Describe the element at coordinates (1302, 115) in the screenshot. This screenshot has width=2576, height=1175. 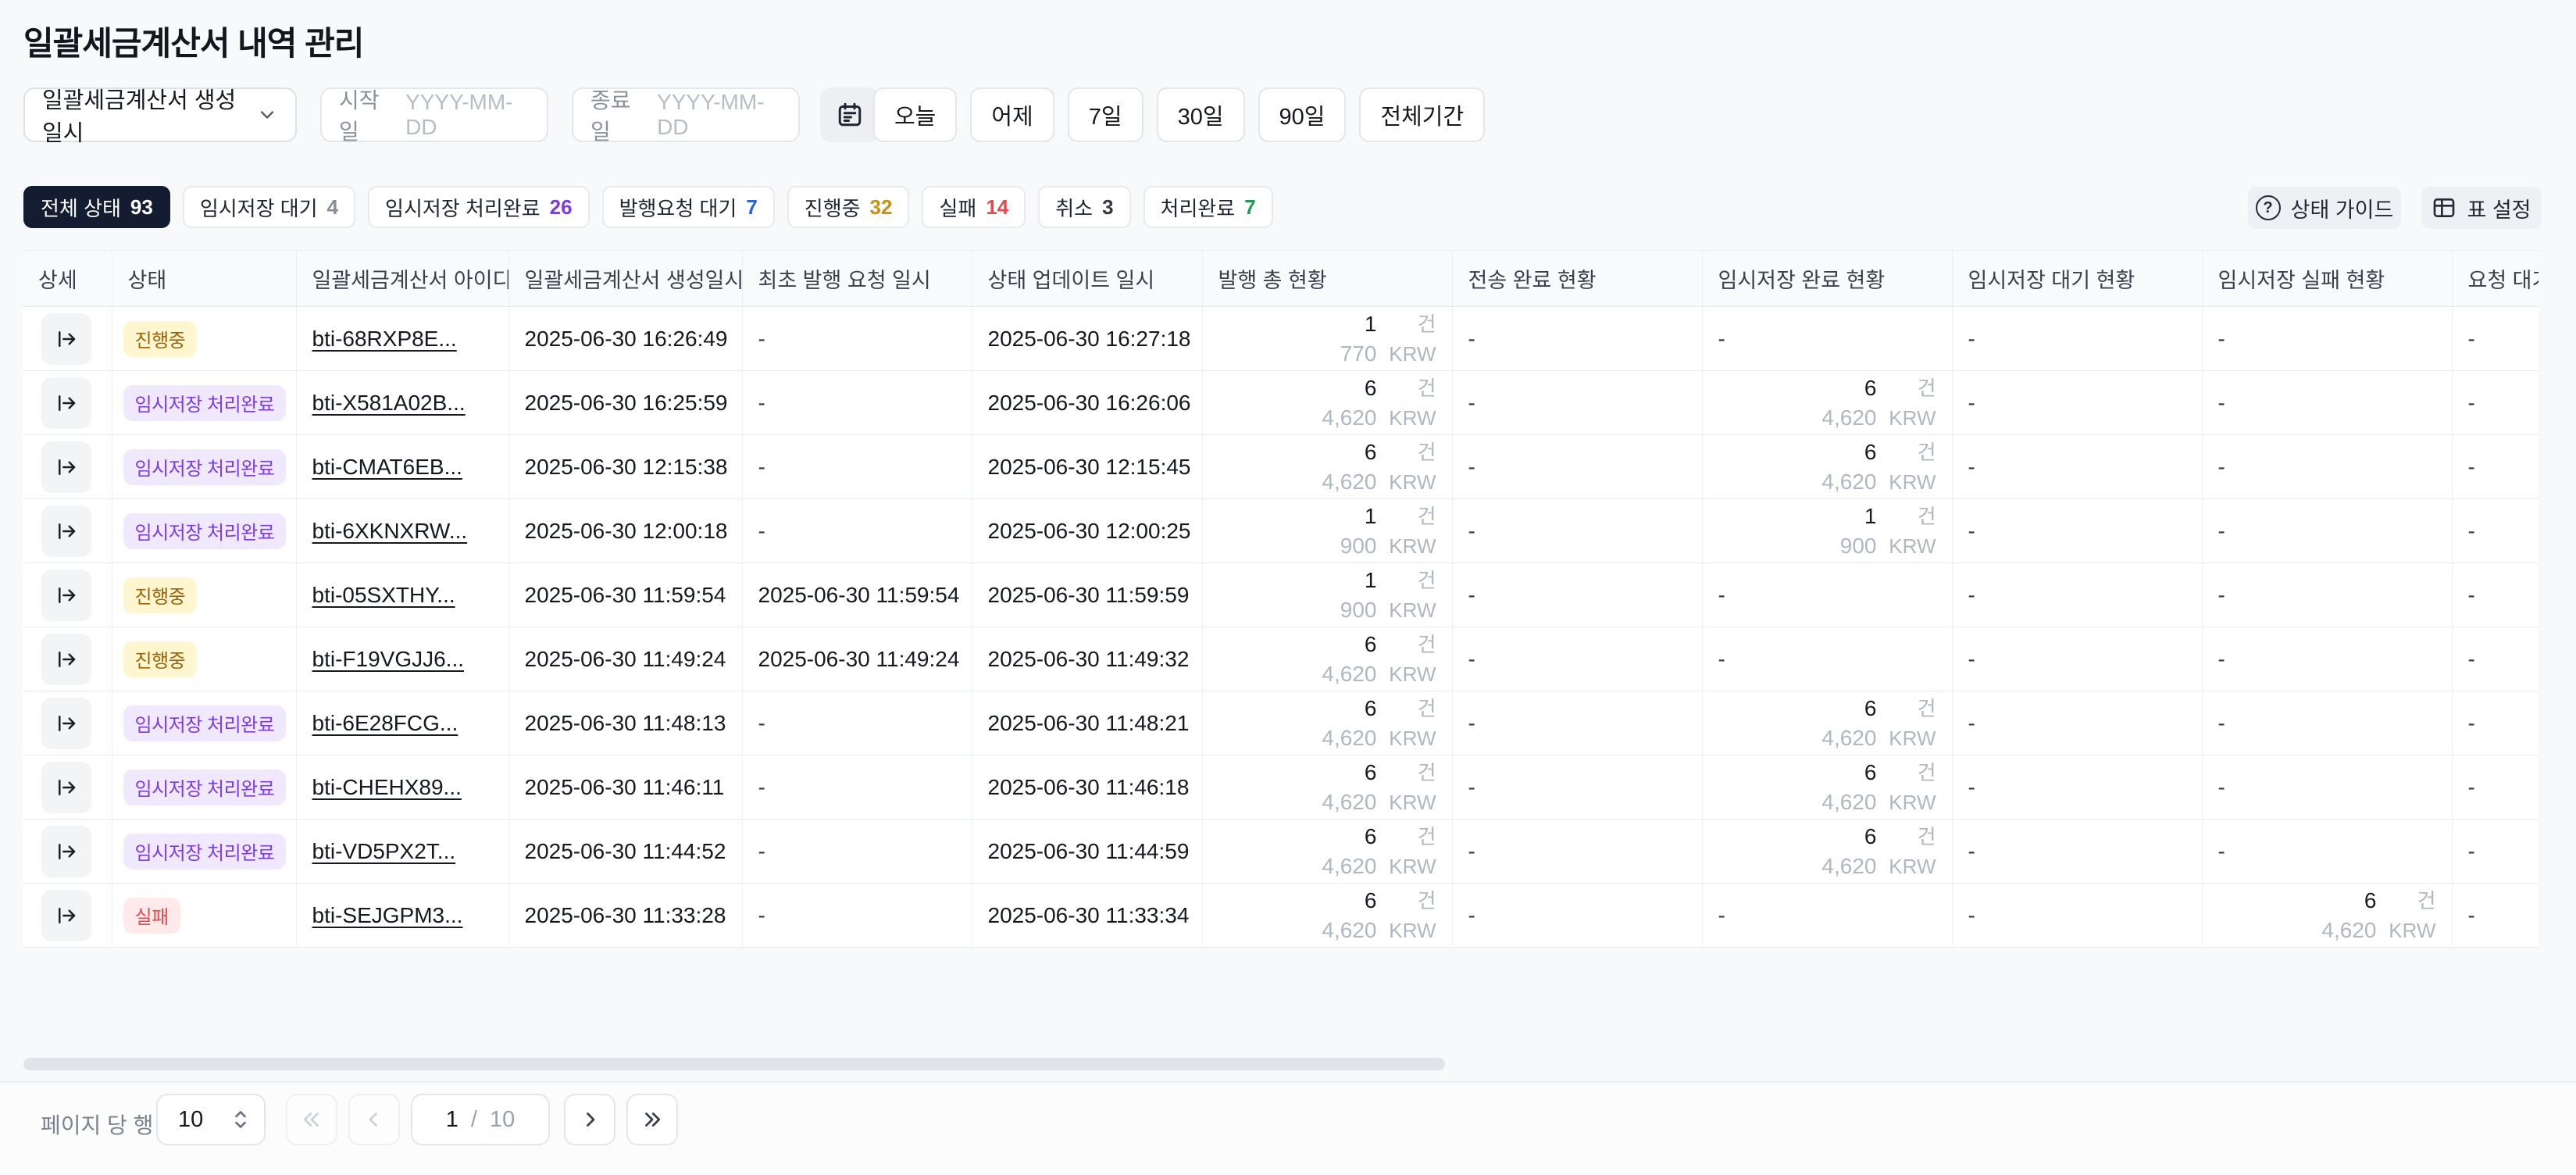
I see `quick-range-90days: 90일` at that location.